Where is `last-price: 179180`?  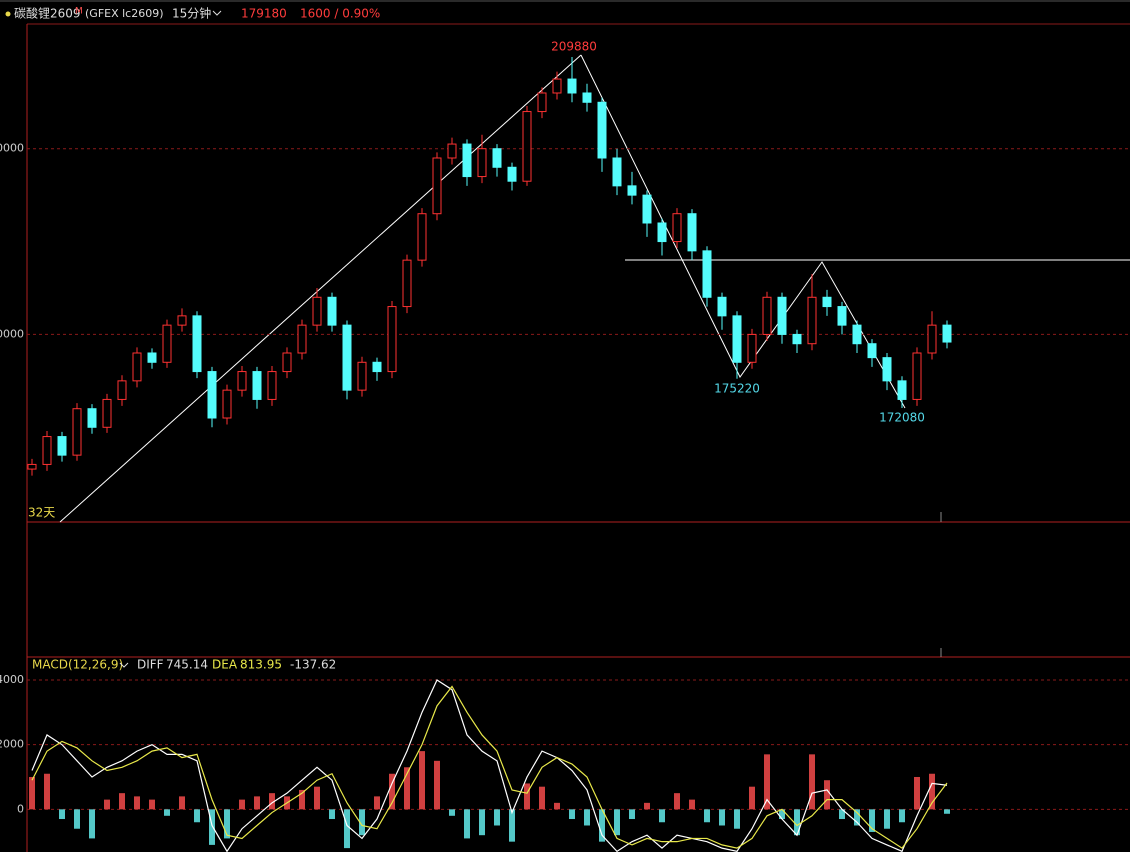 last-price: 179180 is located at coordinates (264, 14).